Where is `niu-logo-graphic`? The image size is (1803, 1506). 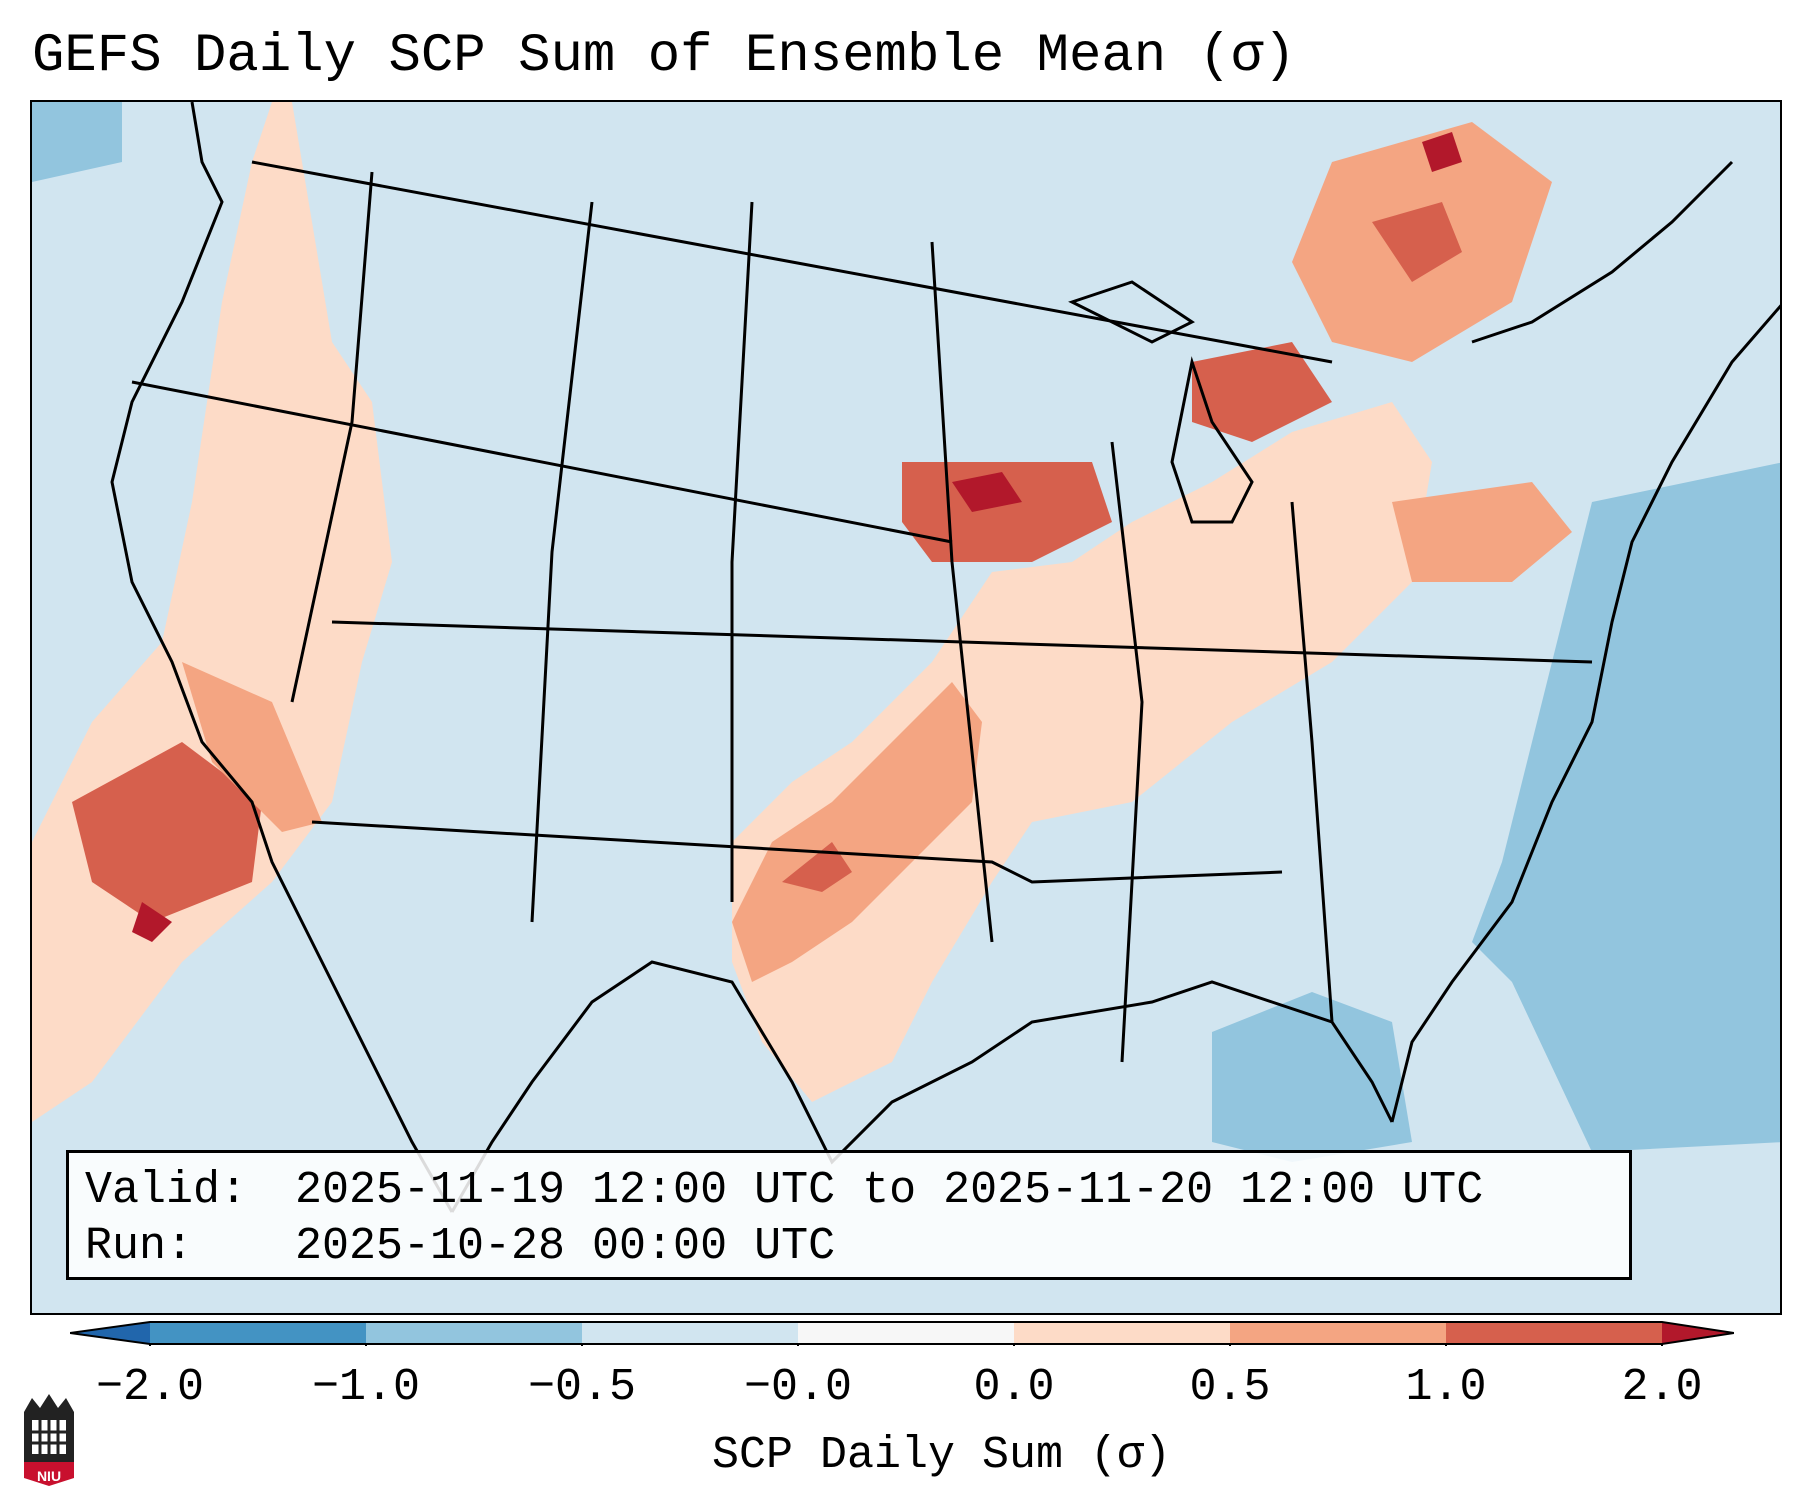 niu-logo-graphic is located at coordinates (49, 1440).